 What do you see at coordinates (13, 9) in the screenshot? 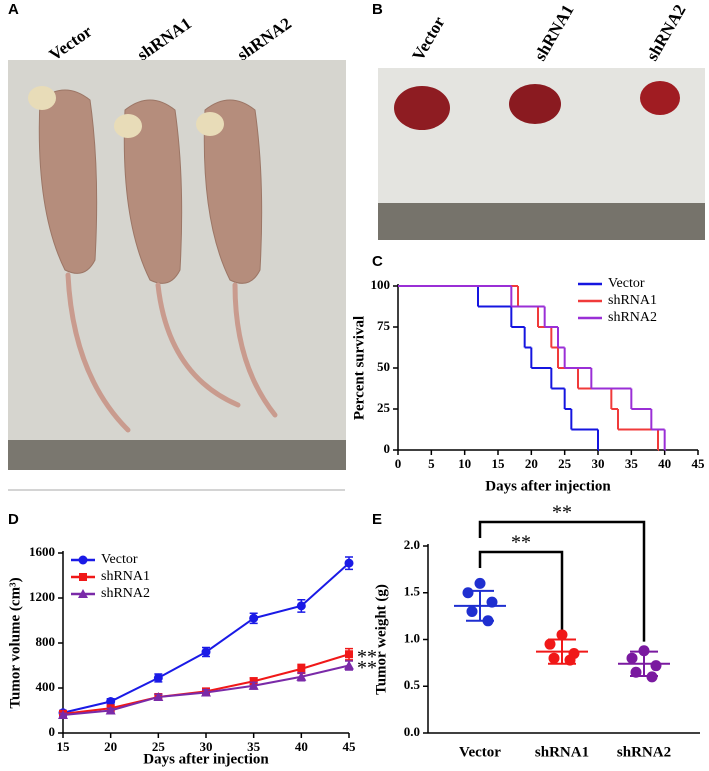
I see `panel-letter: A` at bounding box center [13, 9].